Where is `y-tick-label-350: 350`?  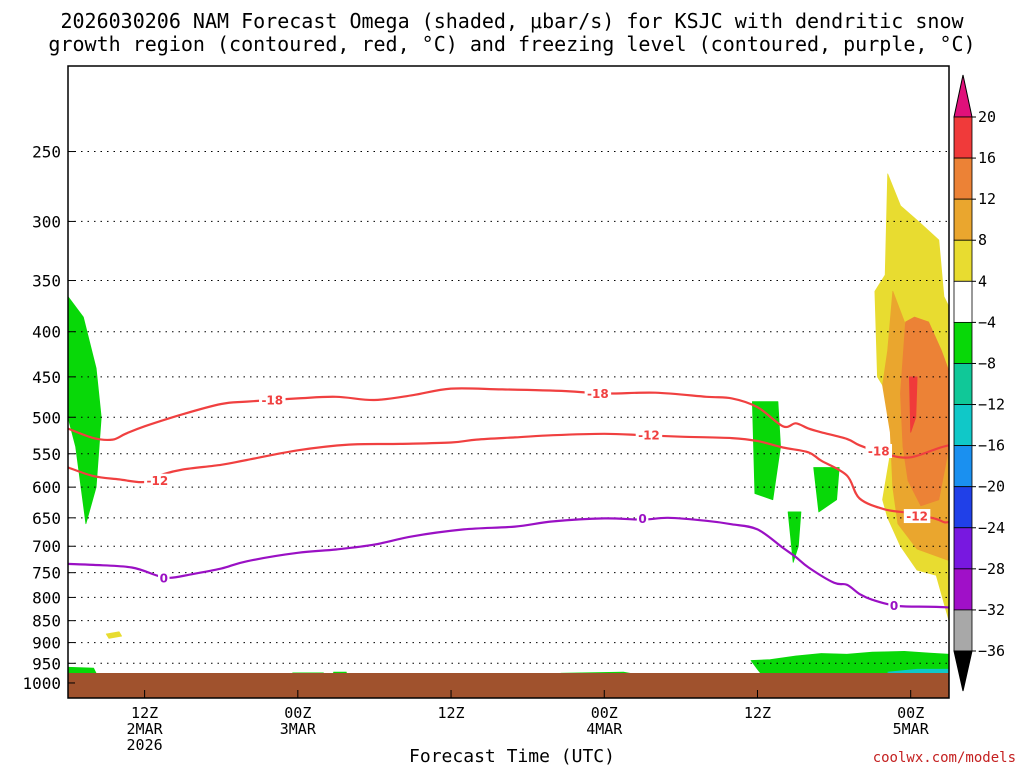
y-tick-label-350: 350 is located at coordinates (46, 281).